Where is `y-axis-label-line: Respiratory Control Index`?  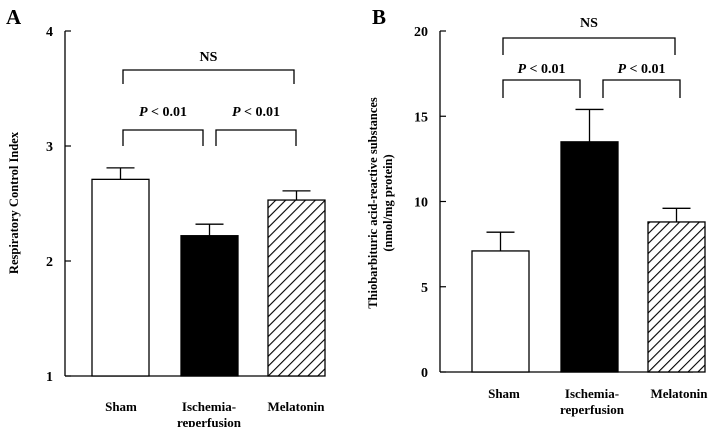 y-axis-label-line: Respiratory Control Index is located at coordinates (14, 202).